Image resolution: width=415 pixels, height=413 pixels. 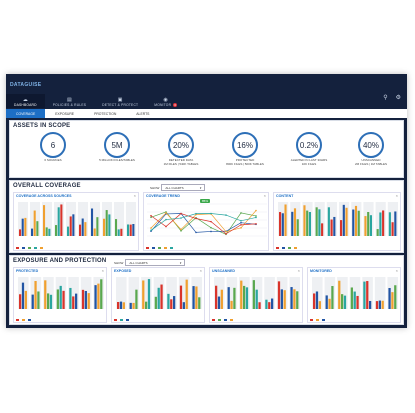 I want to click on user-icon: ⚲, so click(x=385, y=98).